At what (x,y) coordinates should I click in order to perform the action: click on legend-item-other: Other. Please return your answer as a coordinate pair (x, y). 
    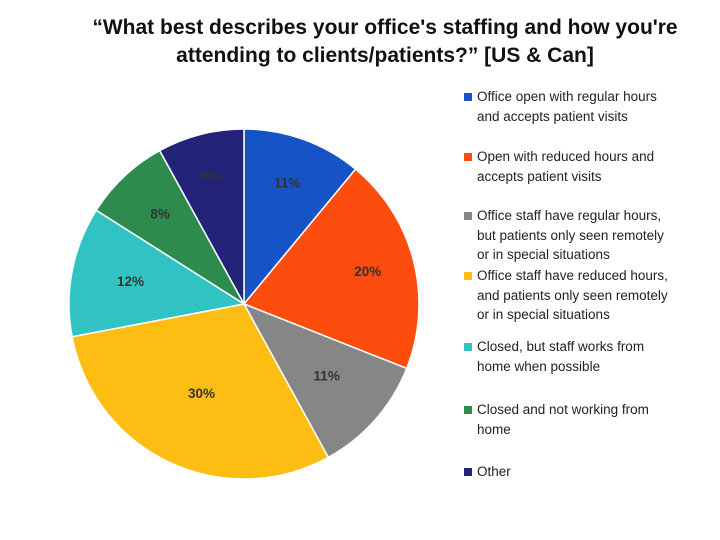
    Looking at the image, I should click on (589, 472).